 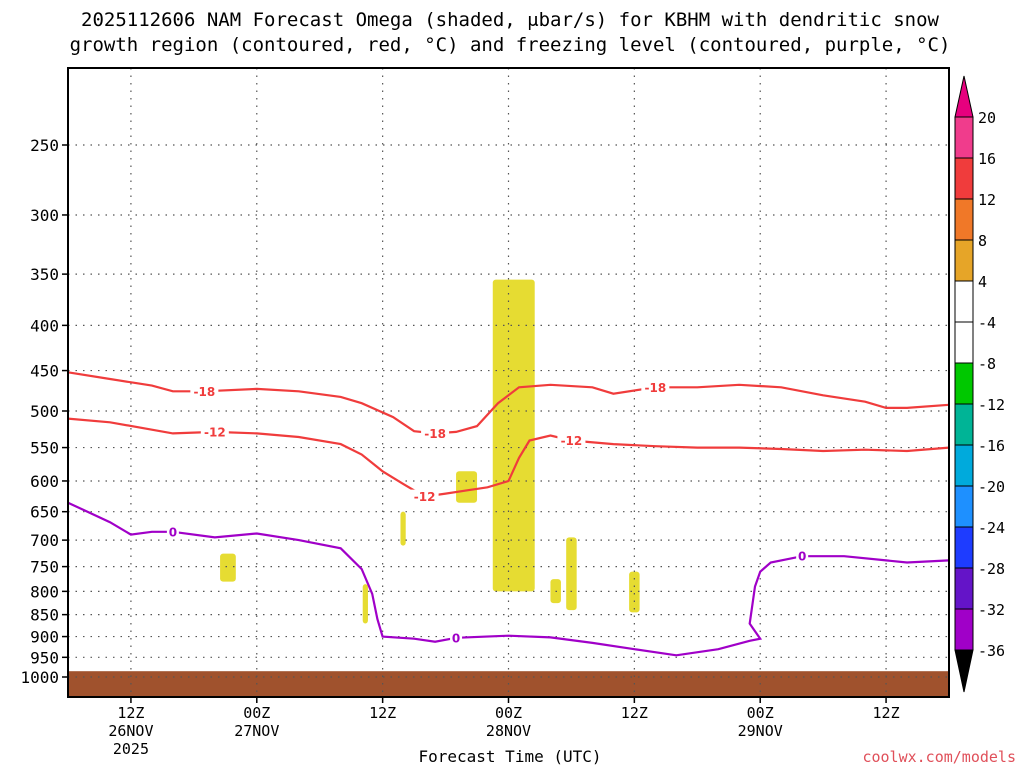 I want to click on x-tick-label: 29NOV, so click(x=760, y=731).